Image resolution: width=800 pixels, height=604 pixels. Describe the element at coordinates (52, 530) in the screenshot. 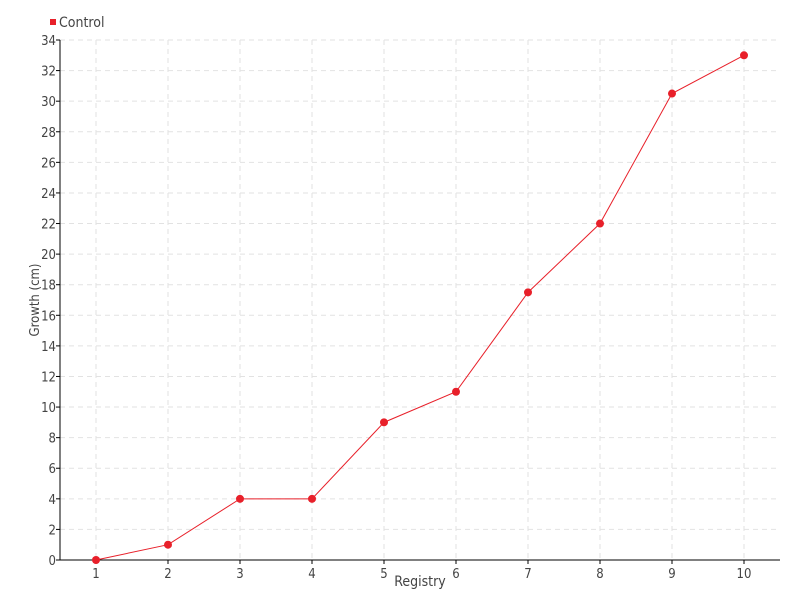

I see `y-tick-label: 2` at that location.